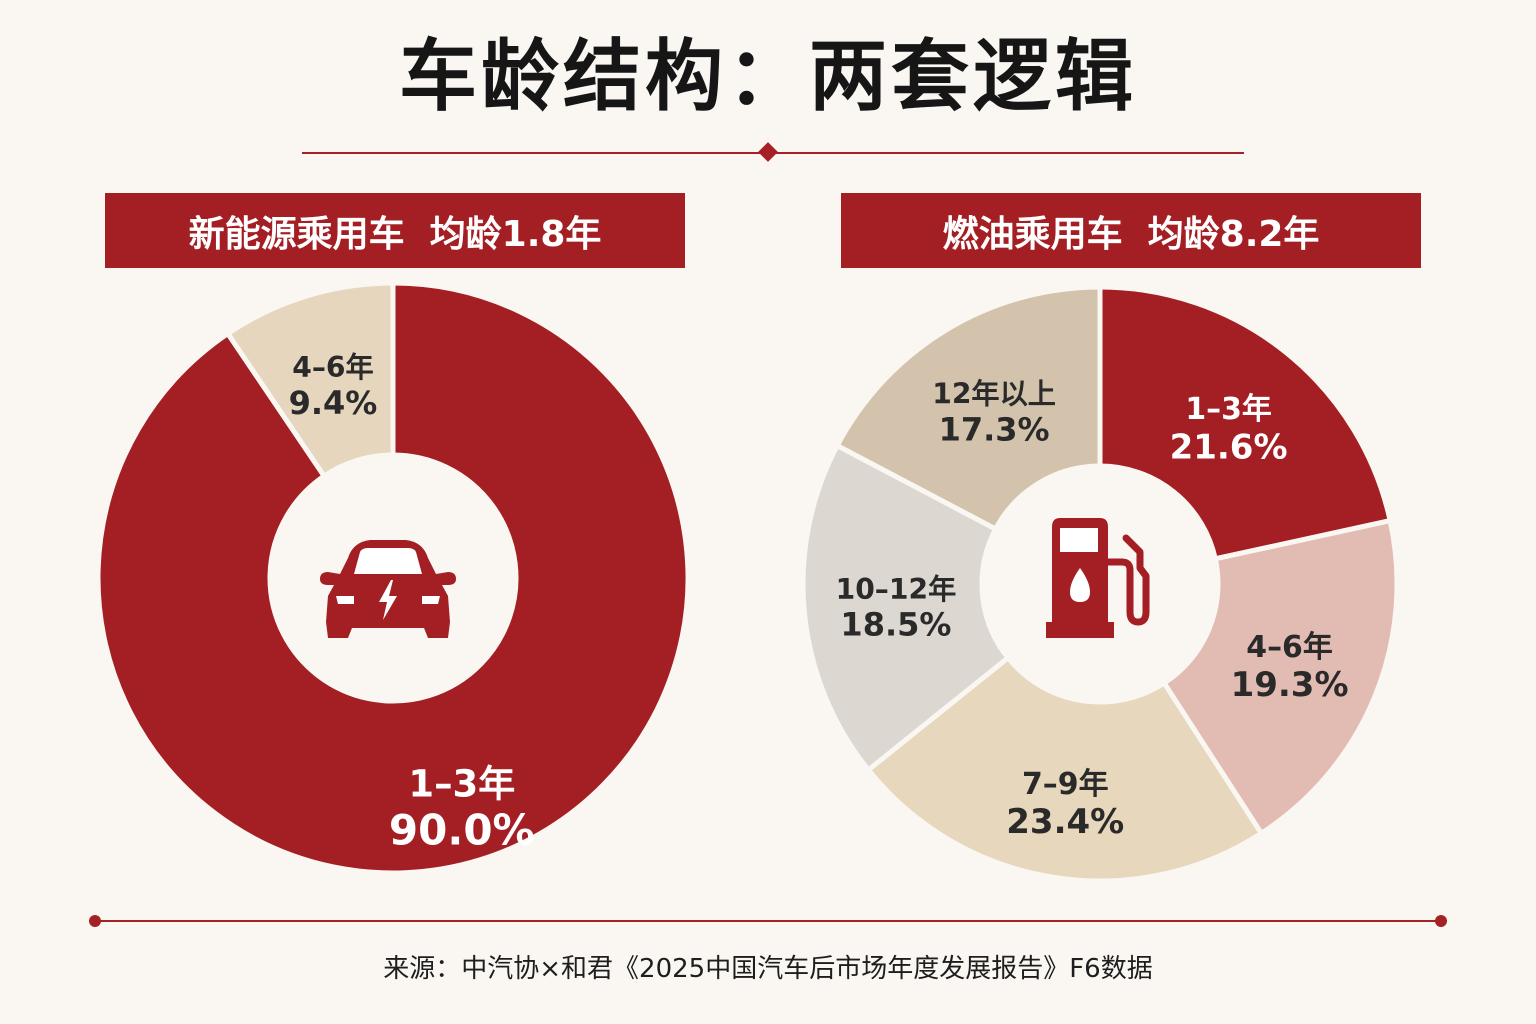  What do you see at coordinates (768, 969) in the screenshot?
I see `source-note: 来源：中汽协×和君《2025中国汽车后市场年度发展报告》F6数据` at bounding box center [768, 969].